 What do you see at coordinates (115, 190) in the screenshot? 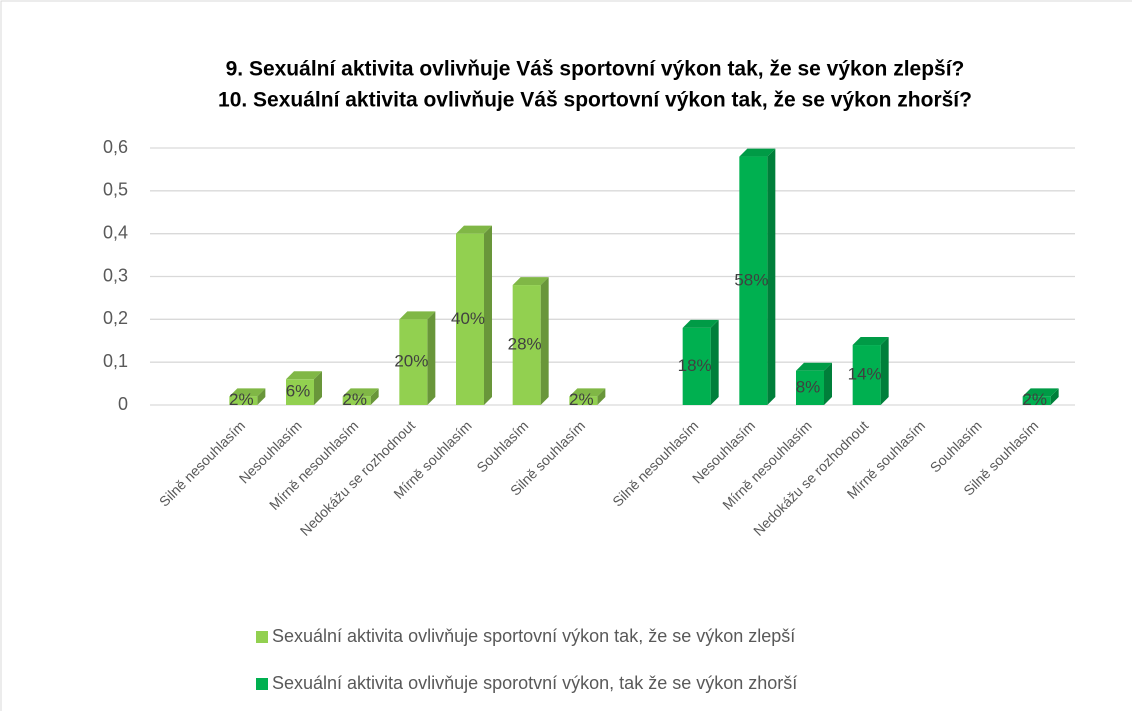
I see `y-tick-label: 0,5` at bounding box center [115, 190].